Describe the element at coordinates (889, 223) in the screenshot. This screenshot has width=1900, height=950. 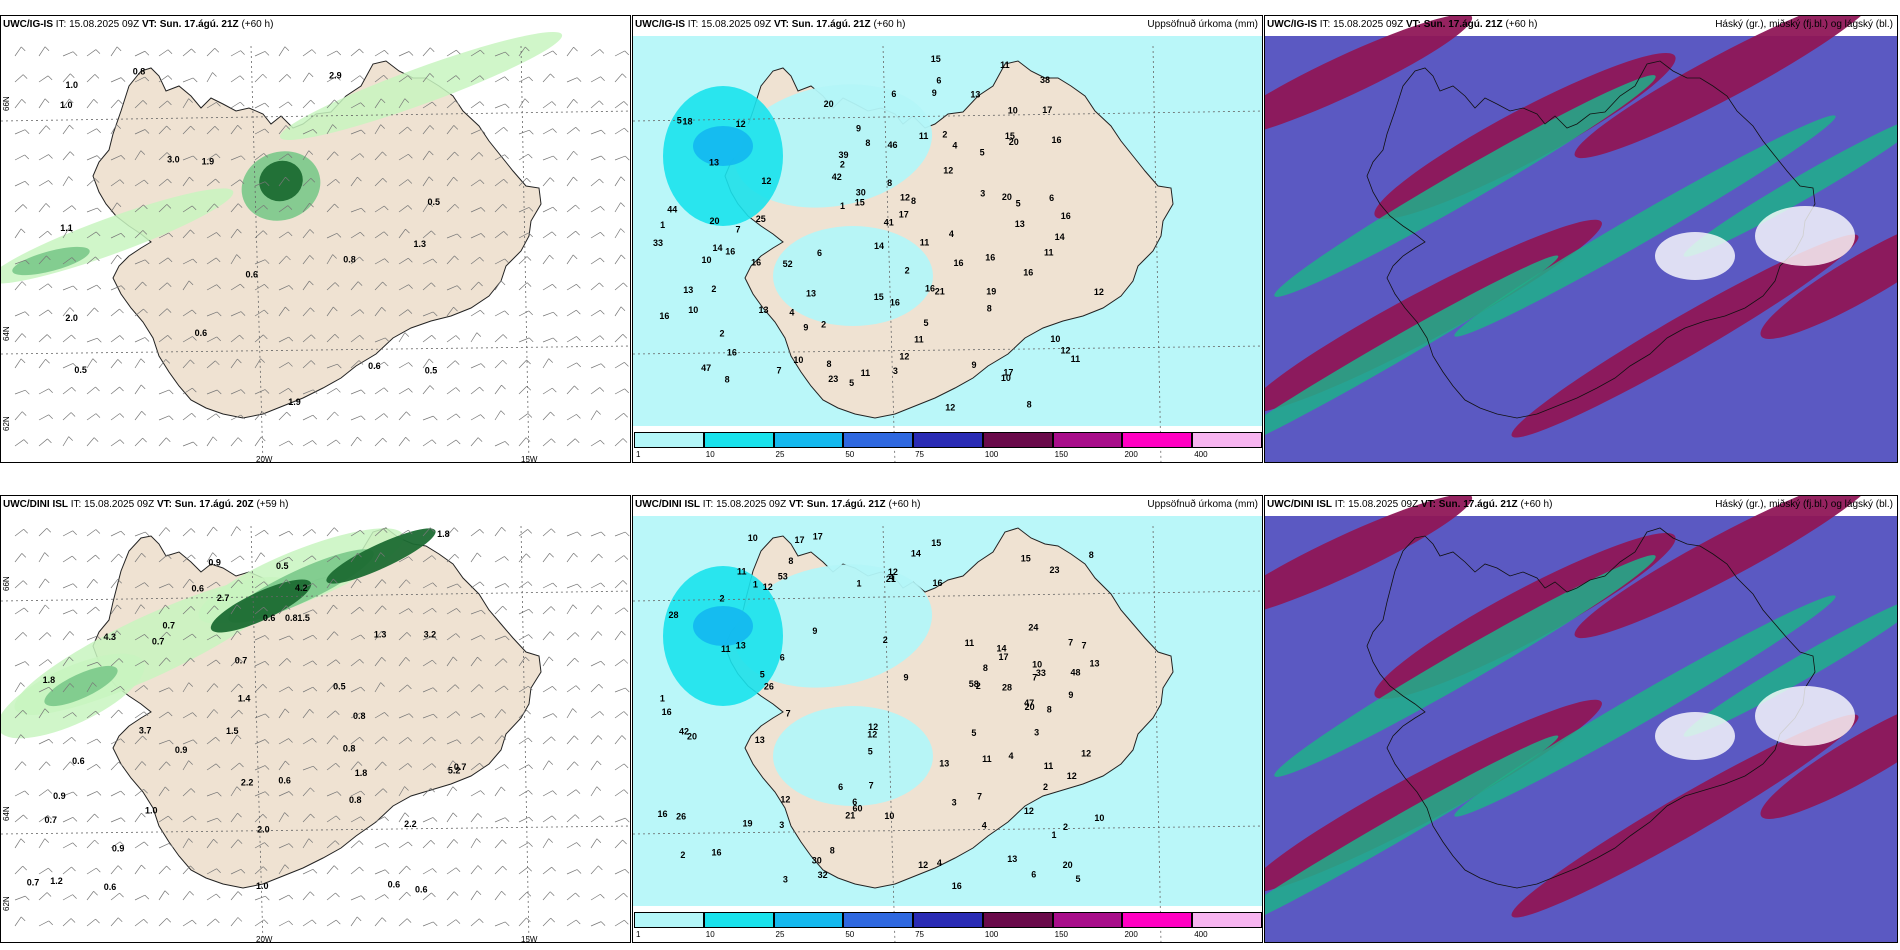
I see `precip-value-label: 41` at that location.